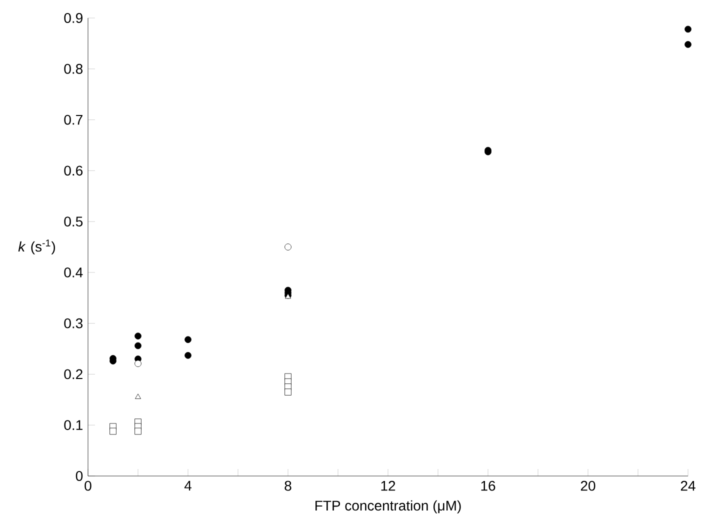  What do you see at coordinates (588, 485) in the screenshot?
I see `x-tick-label: 20` at bounding box center [588, 485].